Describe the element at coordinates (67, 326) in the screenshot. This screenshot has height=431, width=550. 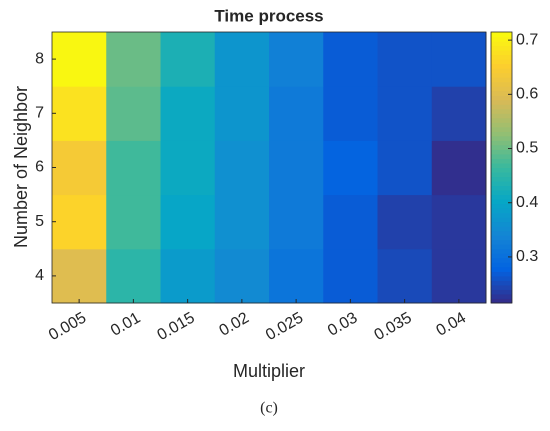
I see `x-tick-label: 0.005` at that location.